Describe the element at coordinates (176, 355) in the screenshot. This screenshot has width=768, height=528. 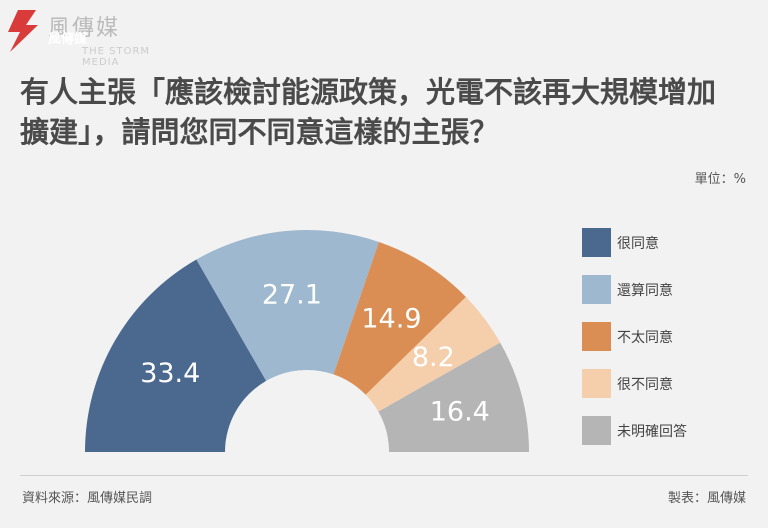
I see `slice-very-agree` at that location.